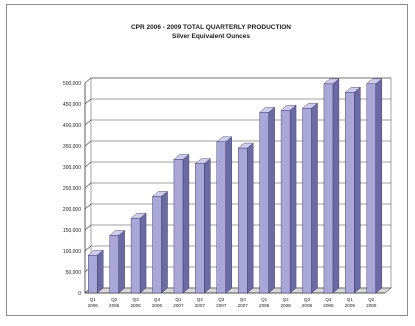 Image resolution: width=415 pixels, height=326 pixels. What do you see at coordinates (72, 147) in the screenshot?
I see `y-tick-label: 350,000` at bounding box center [72, 147].